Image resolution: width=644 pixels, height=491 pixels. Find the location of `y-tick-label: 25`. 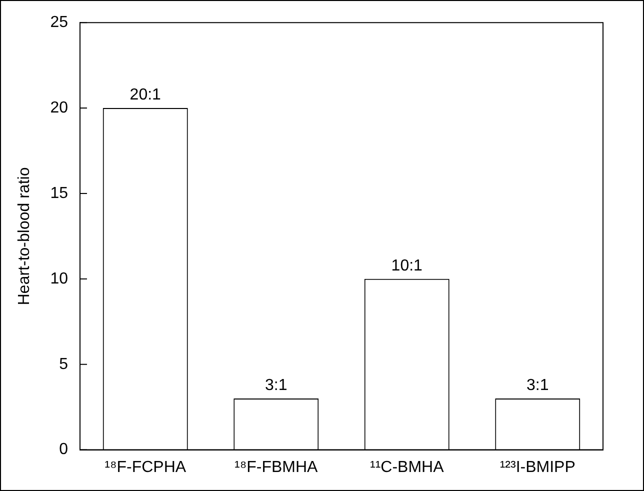

y-tick-label: 25 is located at coordinates (59, 23).